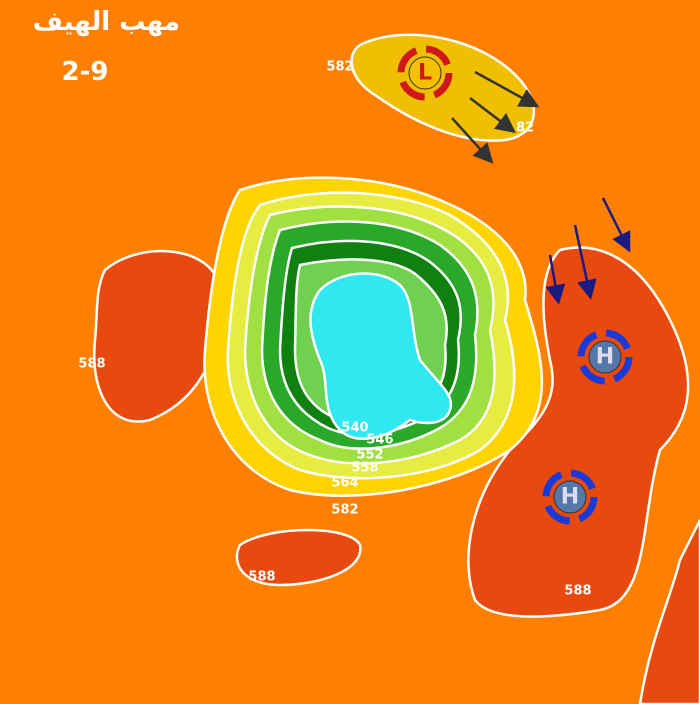  Describe the element at coordinates (364, 468) in the screenshot. I see `contour-label: 558` at that location.